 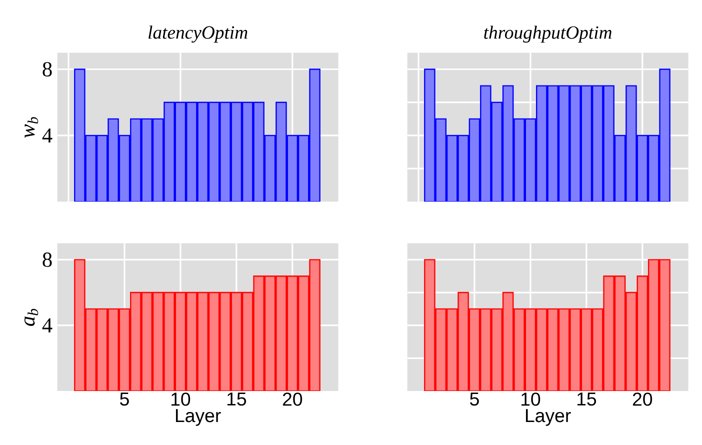 I want to click on y-axis-title: a$_{b}$, so click(x=31, y=317).